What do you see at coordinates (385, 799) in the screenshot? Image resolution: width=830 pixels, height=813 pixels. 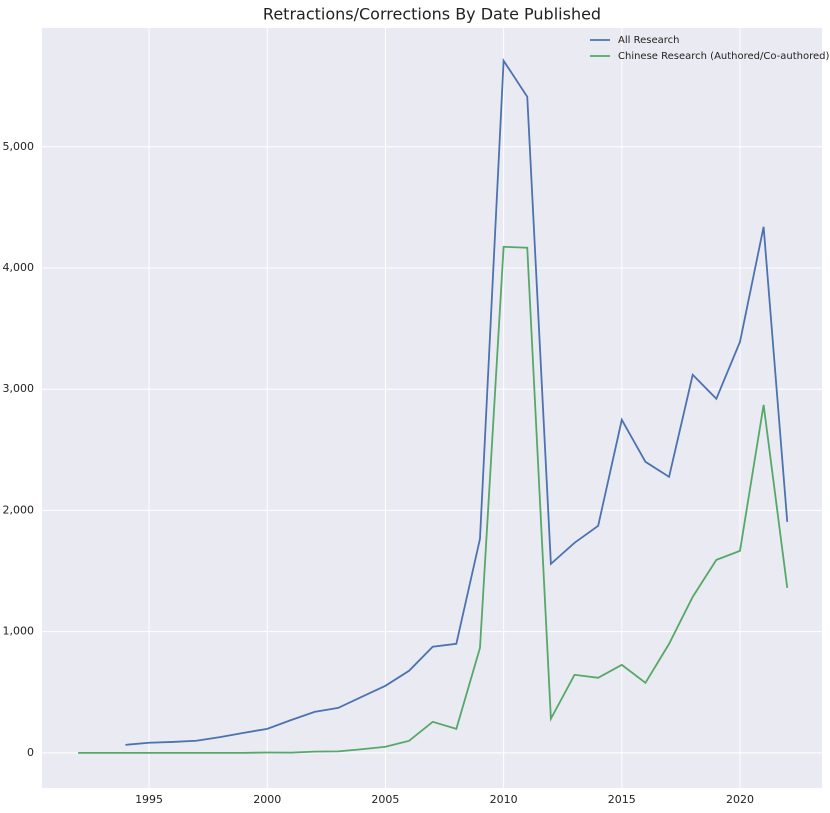 I see `x-tick-label: 2005` at bounding box center [385, 799].